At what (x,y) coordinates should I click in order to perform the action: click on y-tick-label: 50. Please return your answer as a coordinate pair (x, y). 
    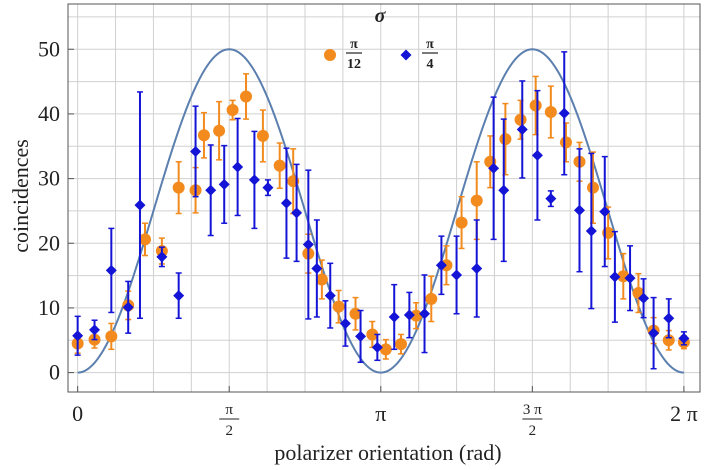
    Looking at the image, I should click on (49, 48).